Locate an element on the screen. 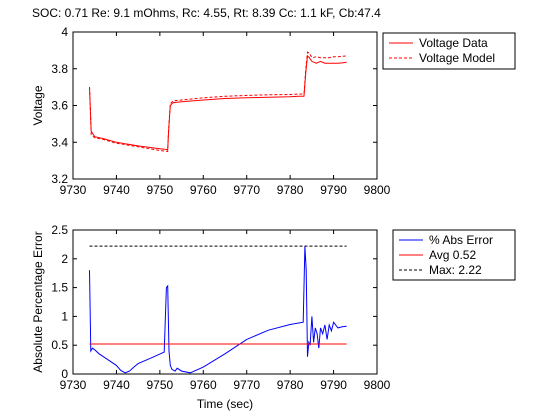  voltage-x-tick-label: 9730 is located at coordinates (73, 190).